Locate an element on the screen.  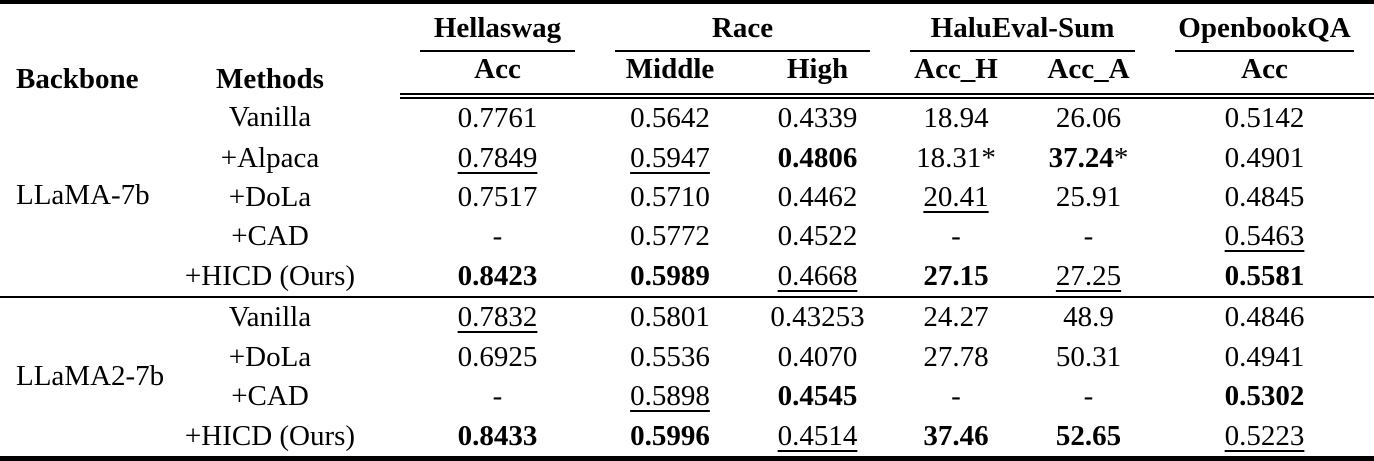
metric-value: 0.5772 is located at coordinates (670, 236).